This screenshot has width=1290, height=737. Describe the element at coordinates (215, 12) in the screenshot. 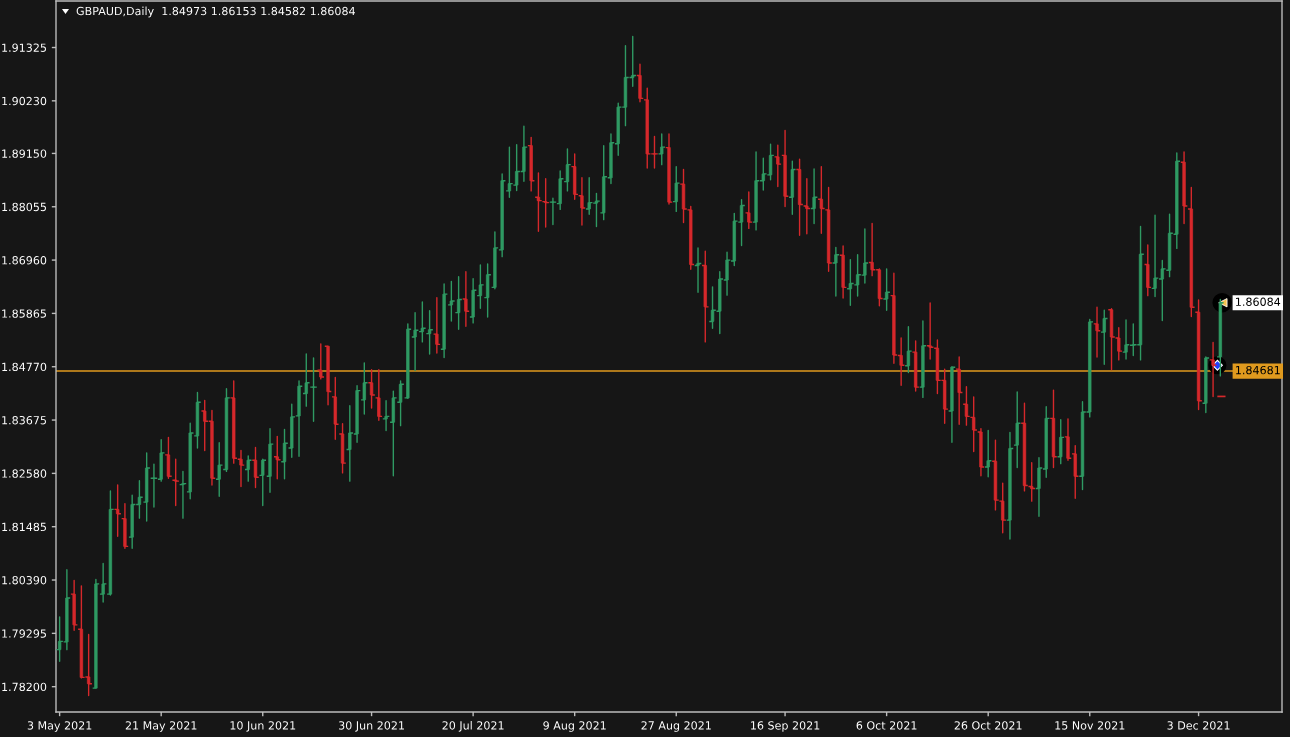

I see `chart-title: GBPAUD,Daily 1.84973 1.86153 1.84582 1.86084` at that location.